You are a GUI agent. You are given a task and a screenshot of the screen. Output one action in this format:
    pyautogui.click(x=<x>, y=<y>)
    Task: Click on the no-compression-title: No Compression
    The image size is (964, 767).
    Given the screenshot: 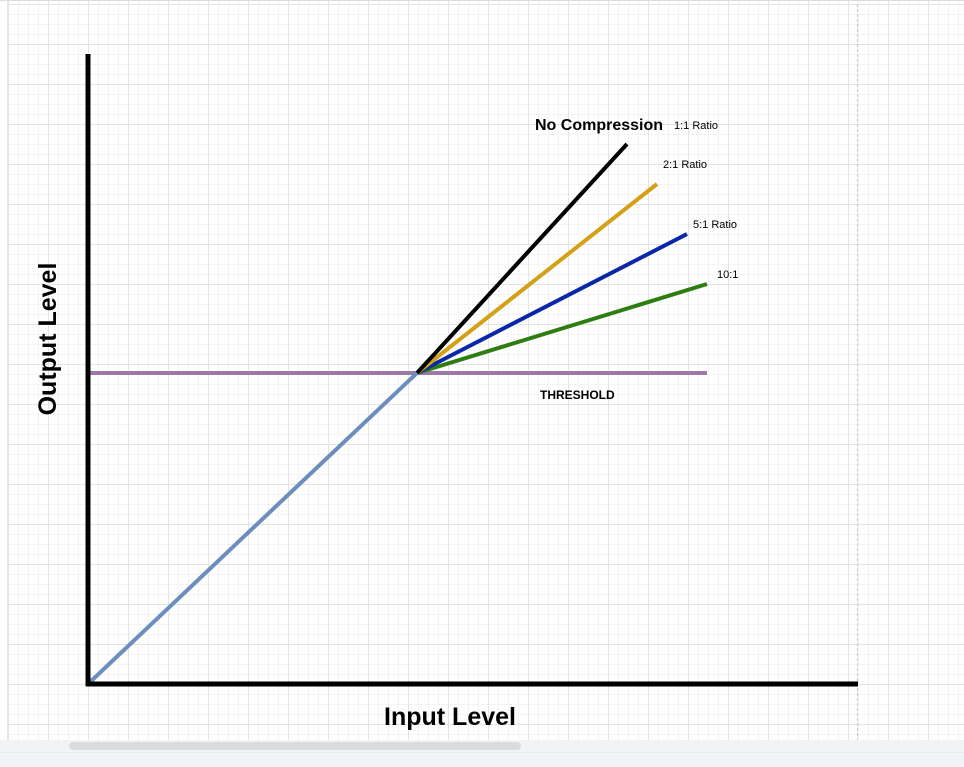 What is the action you would take?
    pyautogui.click(x=599, y=125)
    